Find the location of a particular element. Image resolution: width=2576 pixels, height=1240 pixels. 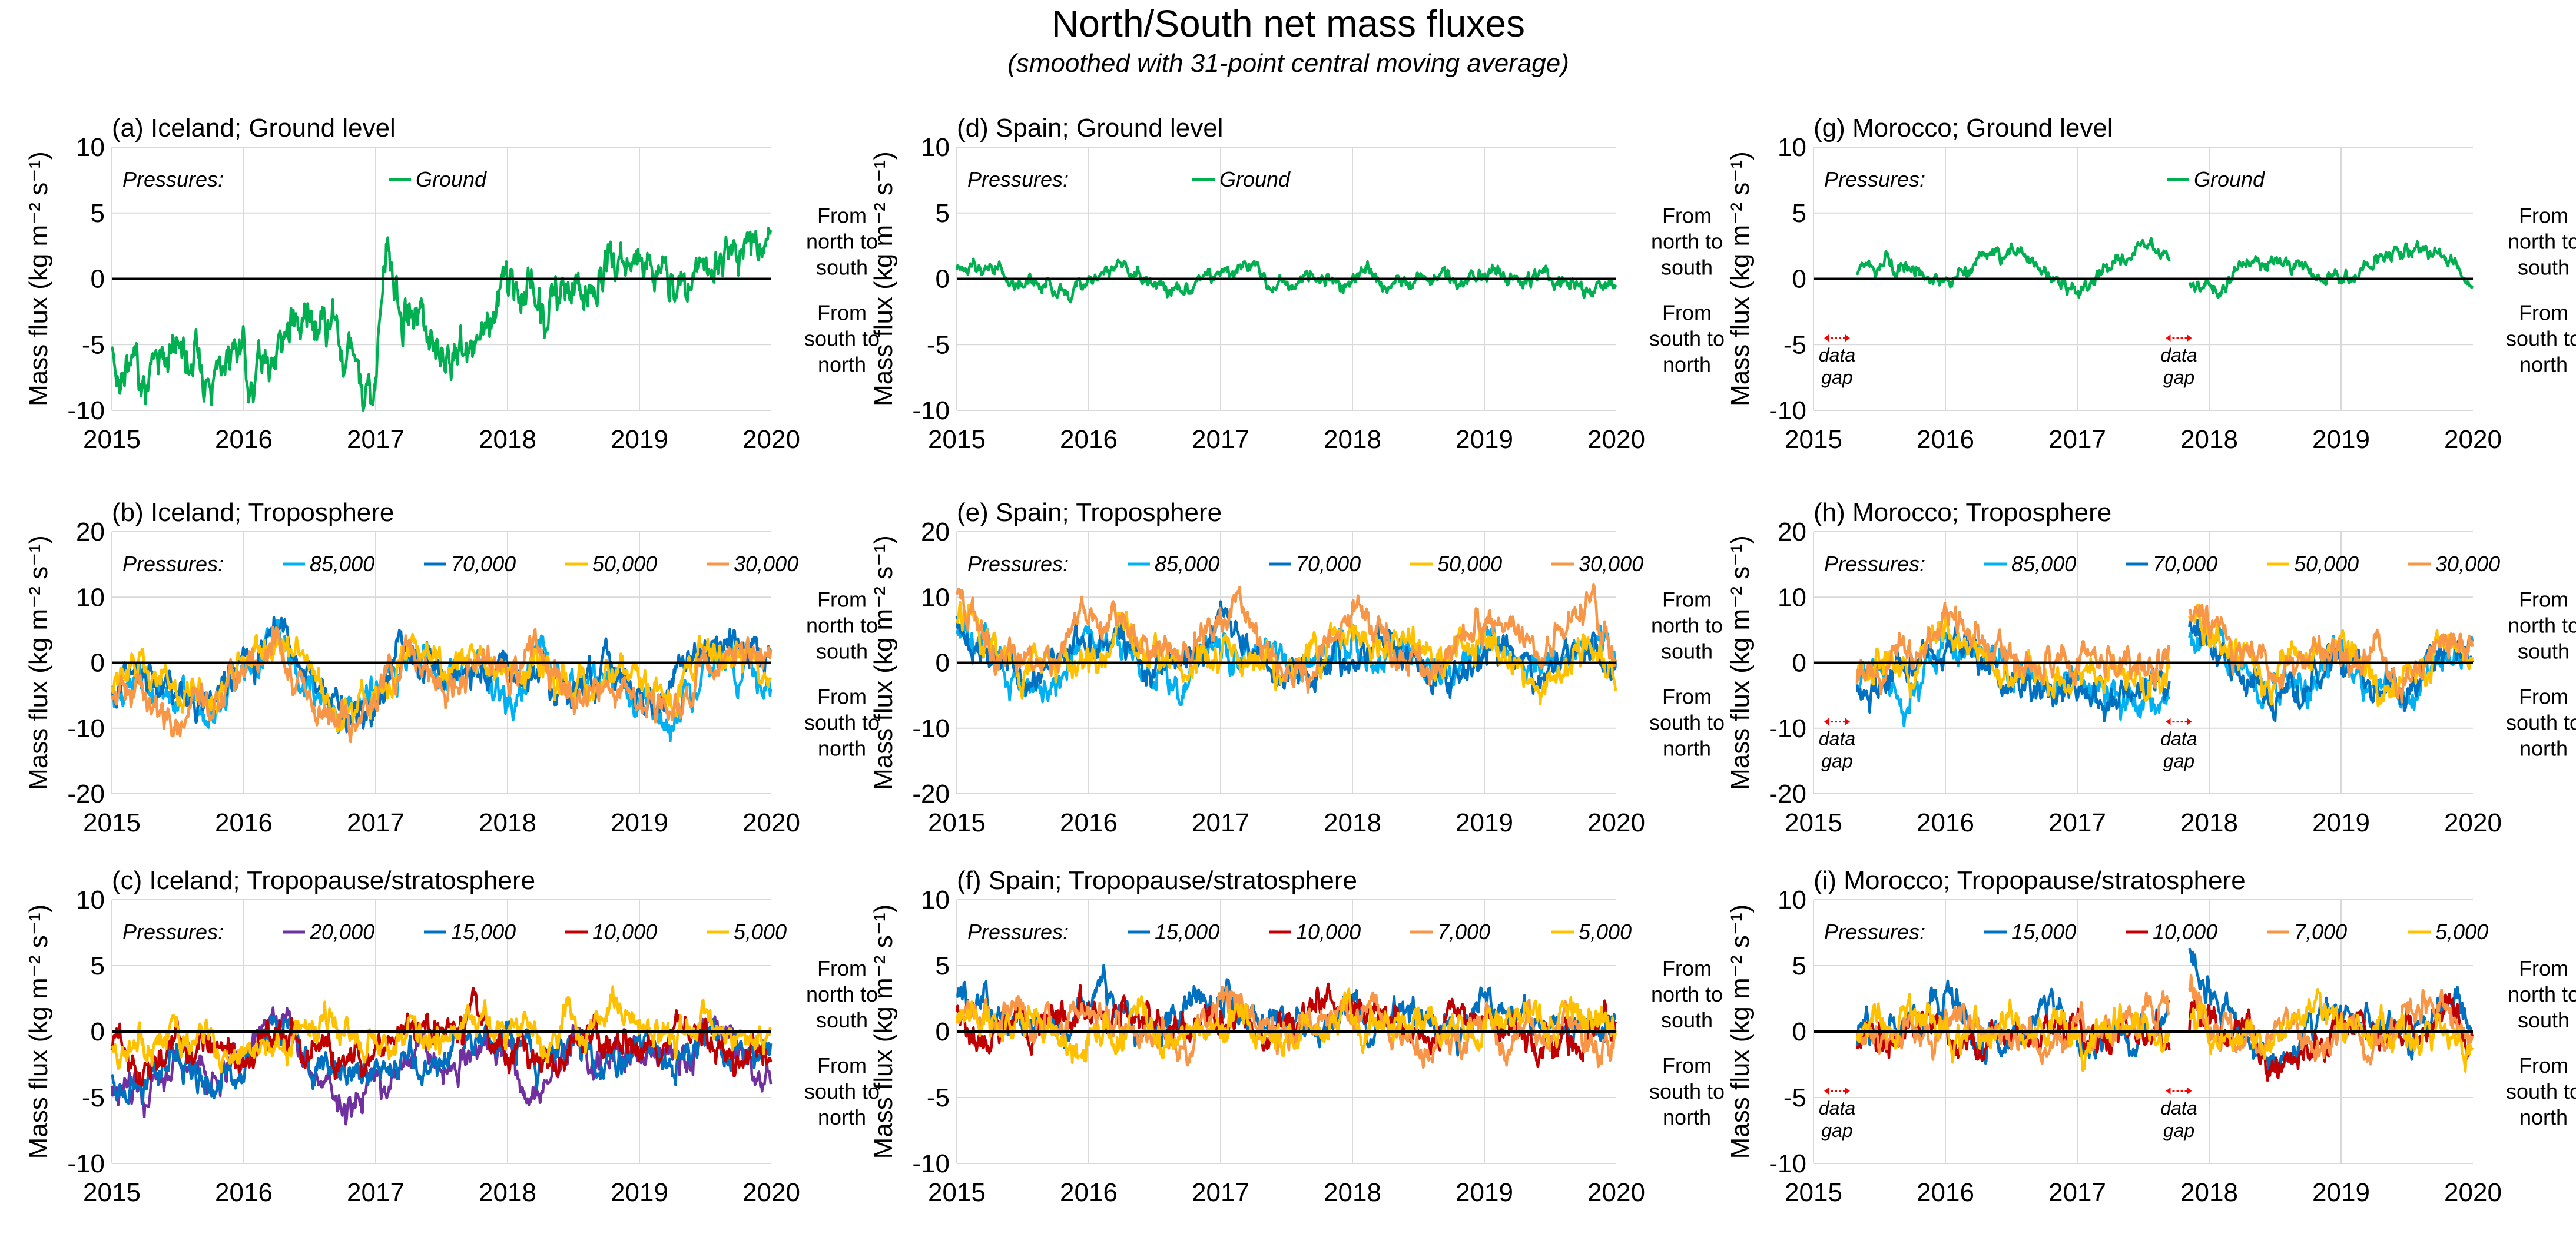

figure-title: North/South net mass fluxes is located at coordinates (1289, 23).